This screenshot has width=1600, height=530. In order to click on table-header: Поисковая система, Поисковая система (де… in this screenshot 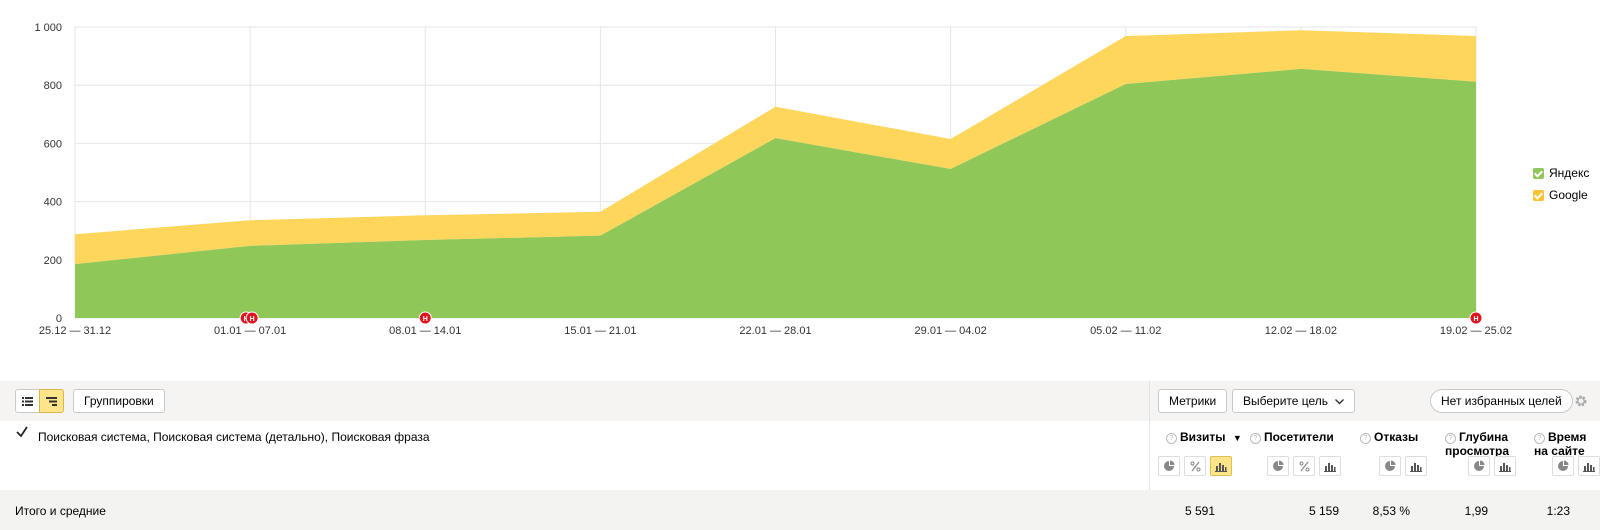, I will do `click(800, 455)`.